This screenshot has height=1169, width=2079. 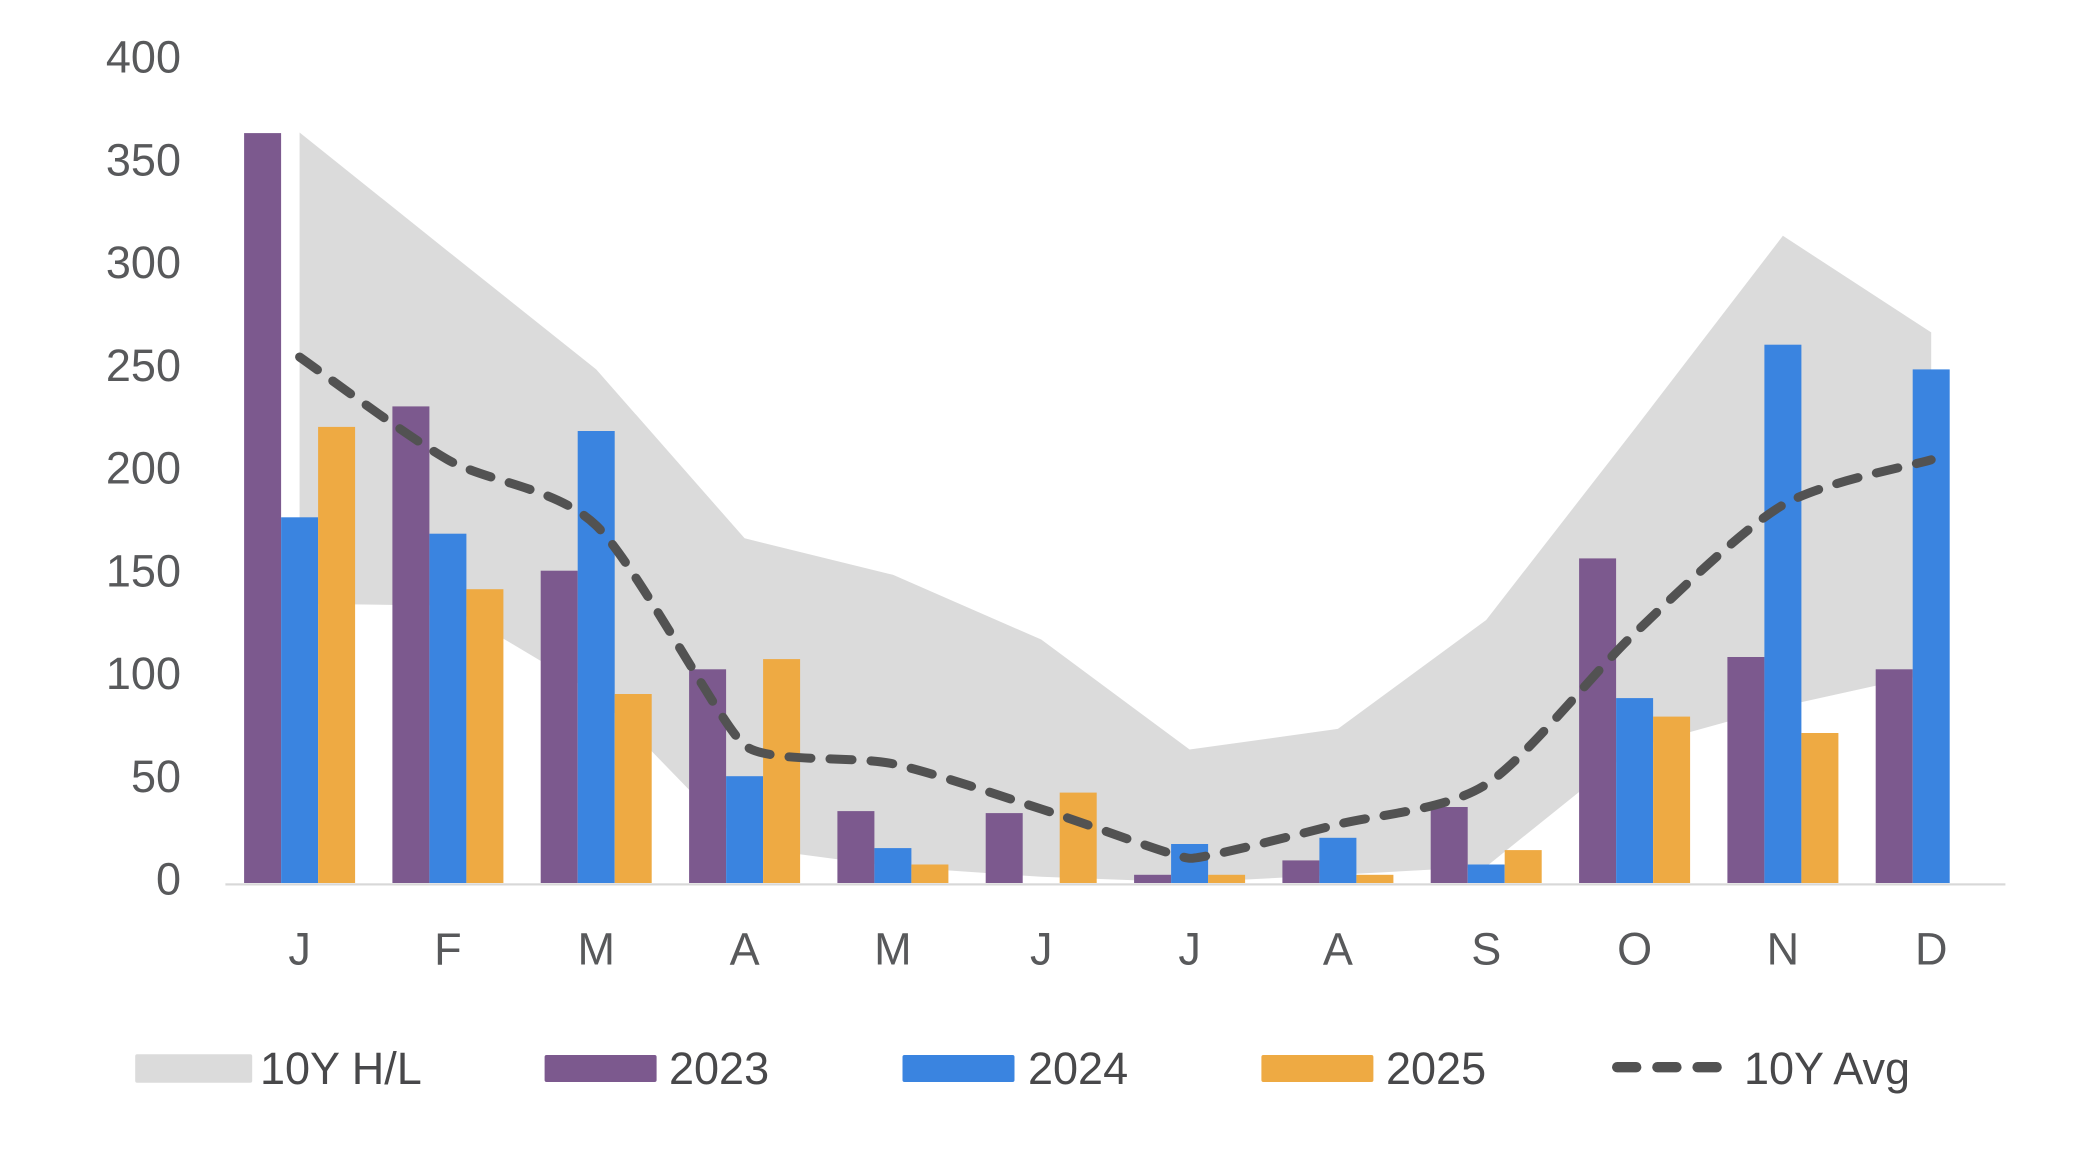 What do you see at coordinates (341, 1068) in the screenshot?
I see `svg-text: 10Y H/L` at bounding box center [341, 1068].